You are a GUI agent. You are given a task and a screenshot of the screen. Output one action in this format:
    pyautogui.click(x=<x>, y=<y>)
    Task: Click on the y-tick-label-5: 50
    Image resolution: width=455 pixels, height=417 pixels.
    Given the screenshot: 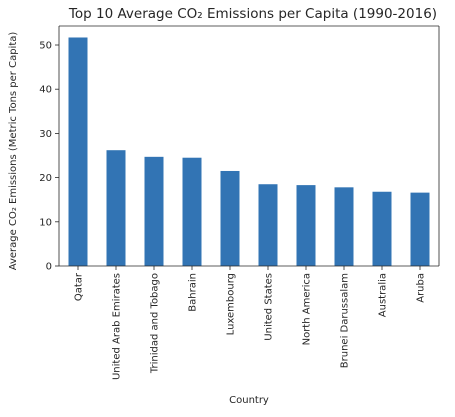 What is the action you would take?
    pyautogui.click(x=45, y=46)
    